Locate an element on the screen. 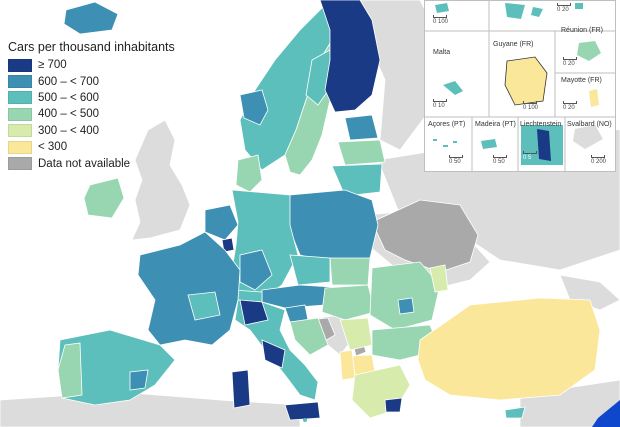  inset-label-mayotte: Mayotte (FR) is located at coordinates (581, 80).